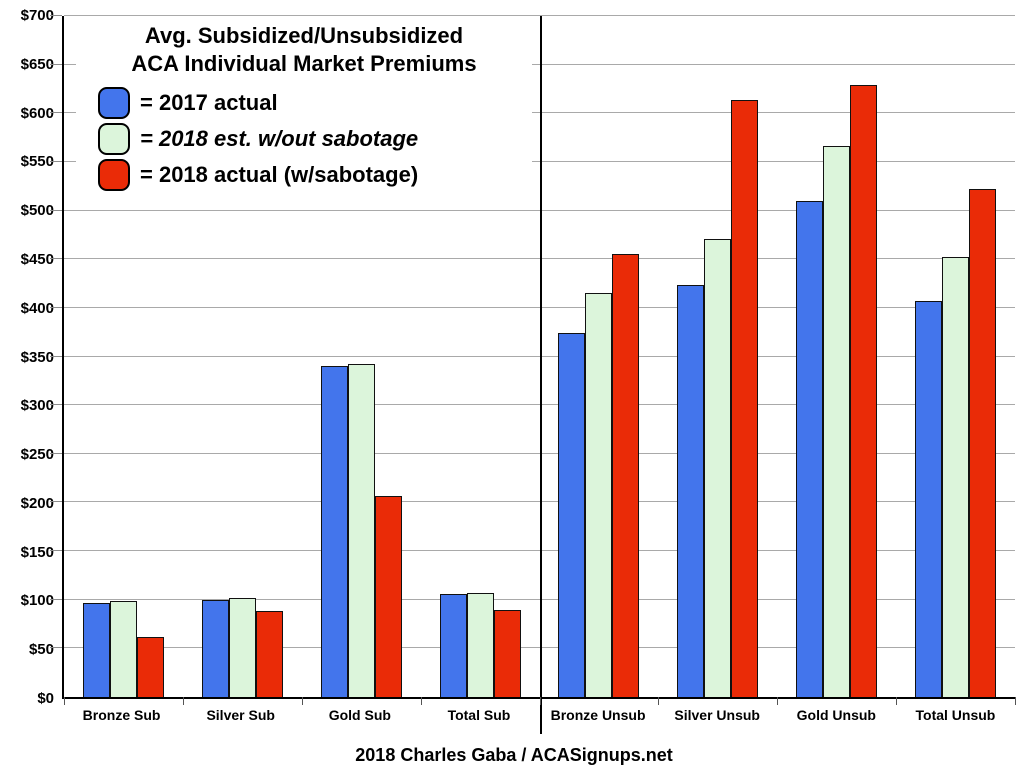 The width and height of the screenshot is (1028, 780). What do you see at coordinates (717, 715) in the screenshot?
I see `x-axis-label: Silver Unsub` at bounding box center [717, 715].